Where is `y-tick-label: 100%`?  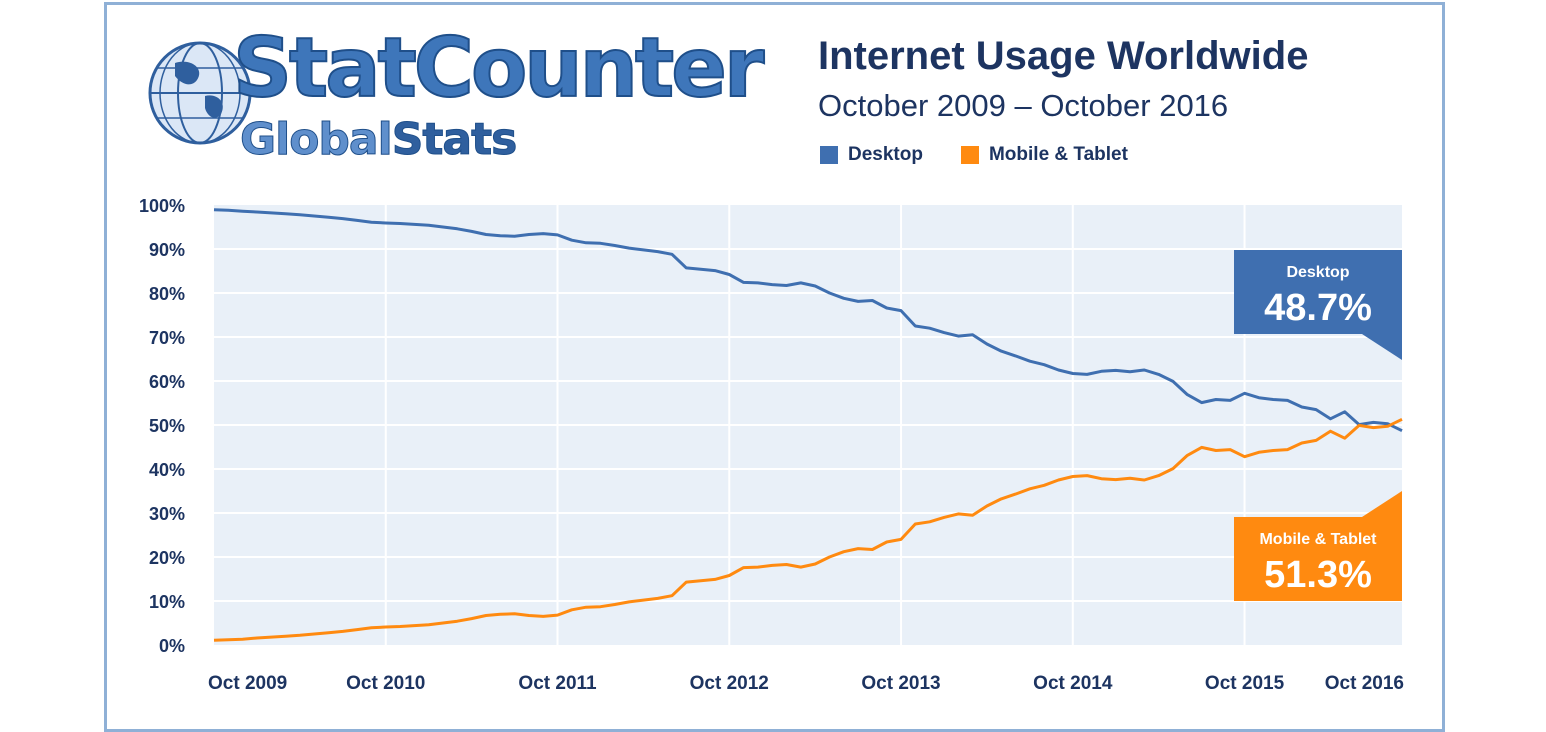 y-tick-label: 100% is located at coordinates (162, 206).